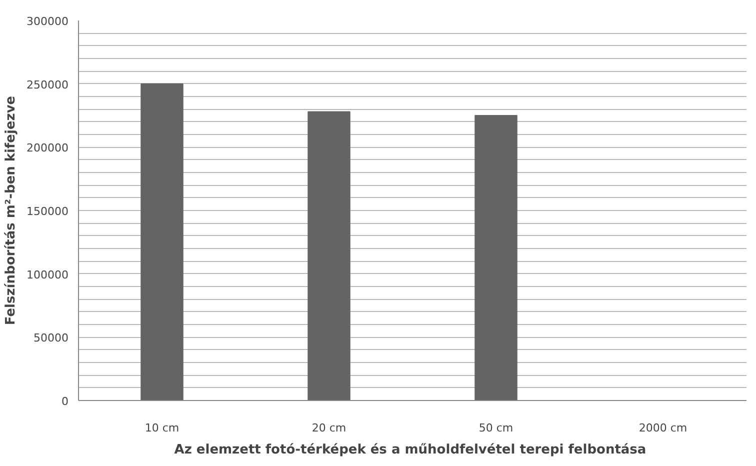 Image resolution: width=756 pixels, height=466 pixels. What do you see at coordinates (47, 148) in the screenshot?
I see `y-tick-label: 200000` at bounding box center [47, 148].